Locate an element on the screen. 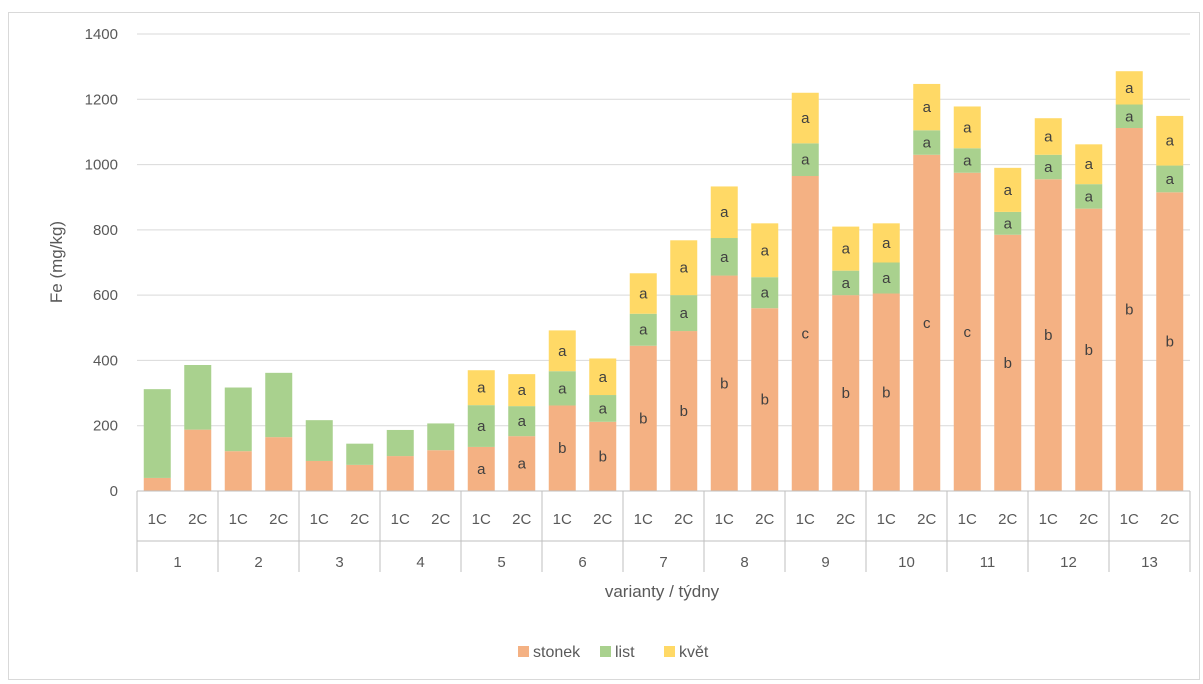 This screenshot has width=1203, height=684. y-tick-label: 800 is located at coordinates (105, 230).